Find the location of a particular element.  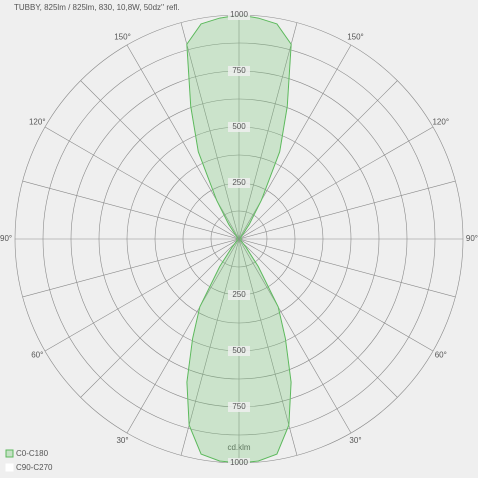

legend-label: C0-C180 is located at coordinates (32, 453).